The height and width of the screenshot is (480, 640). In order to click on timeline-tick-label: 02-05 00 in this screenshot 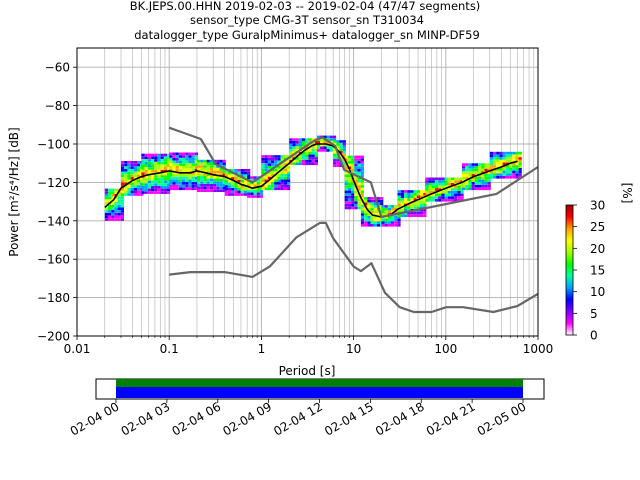, I will do `click(502, 418)`.